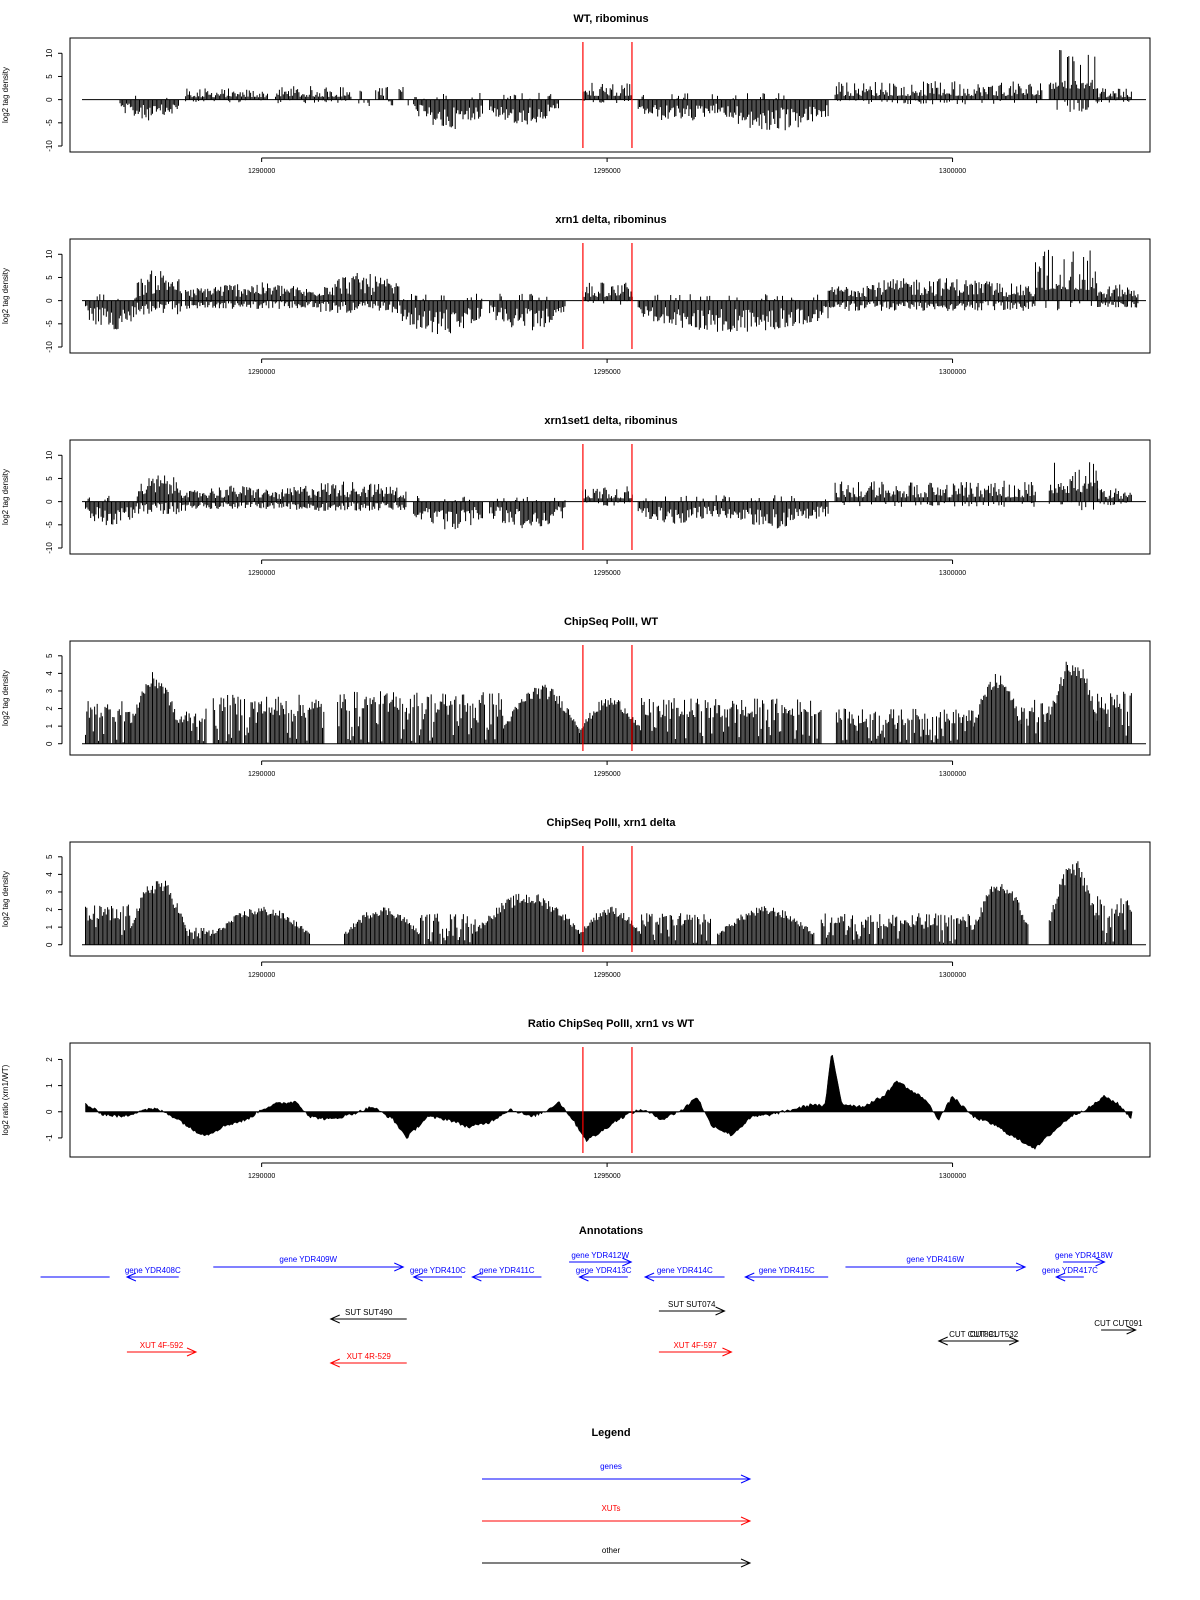 The height and width of the screenshot is (1600, 1200). I want to click on y-axis-label: log2 ratio (xrn1/WT), so click(5, 1099).